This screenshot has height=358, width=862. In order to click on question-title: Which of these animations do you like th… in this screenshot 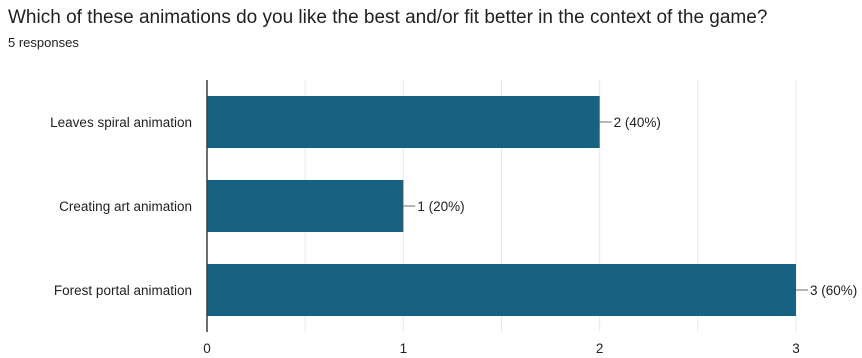, I will do `click(388, 17)`.